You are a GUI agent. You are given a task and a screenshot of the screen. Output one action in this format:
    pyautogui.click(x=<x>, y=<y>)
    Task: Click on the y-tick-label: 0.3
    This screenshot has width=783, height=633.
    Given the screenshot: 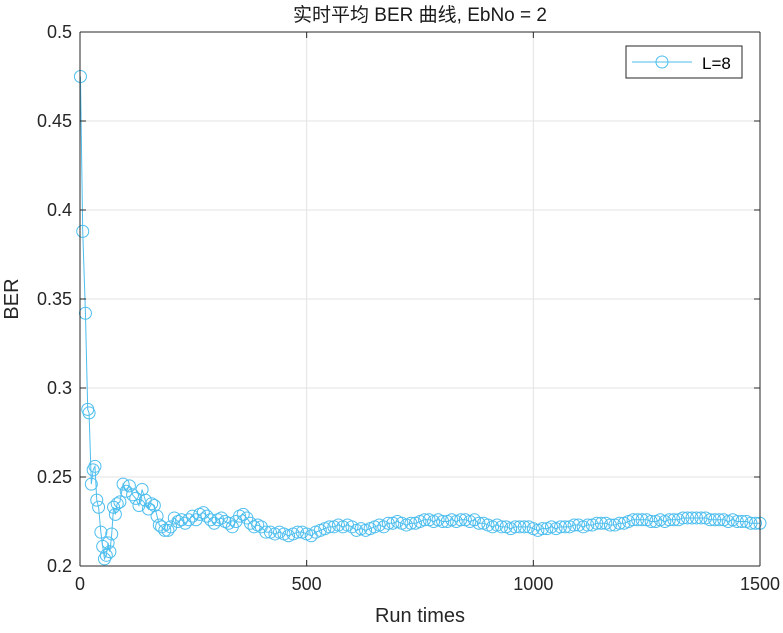 What is the action you would take?
    pyautogui.click(x=59, y=388)
    